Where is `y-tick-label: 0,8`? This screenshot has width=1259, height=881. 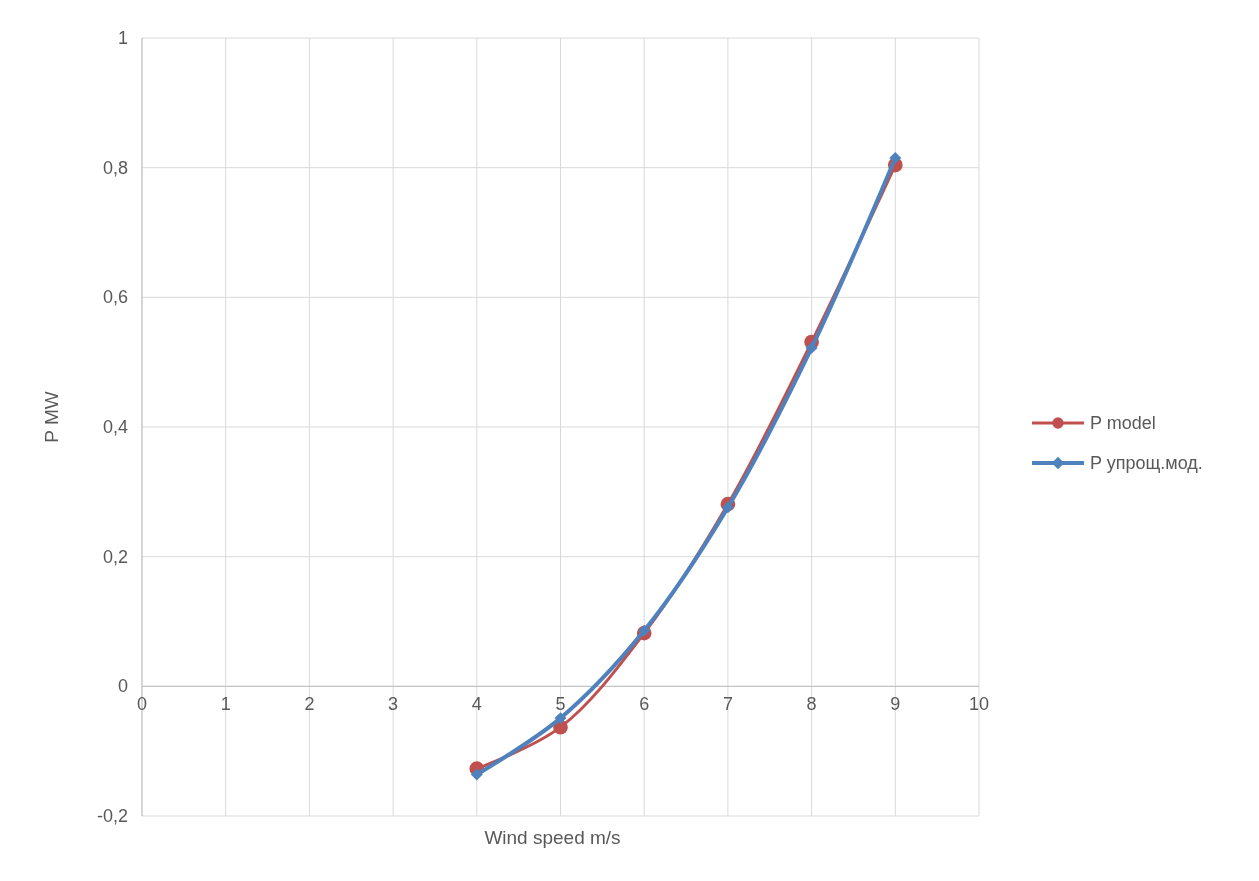 y-tick-label: 0,8 is located at coordinates (115, 167).